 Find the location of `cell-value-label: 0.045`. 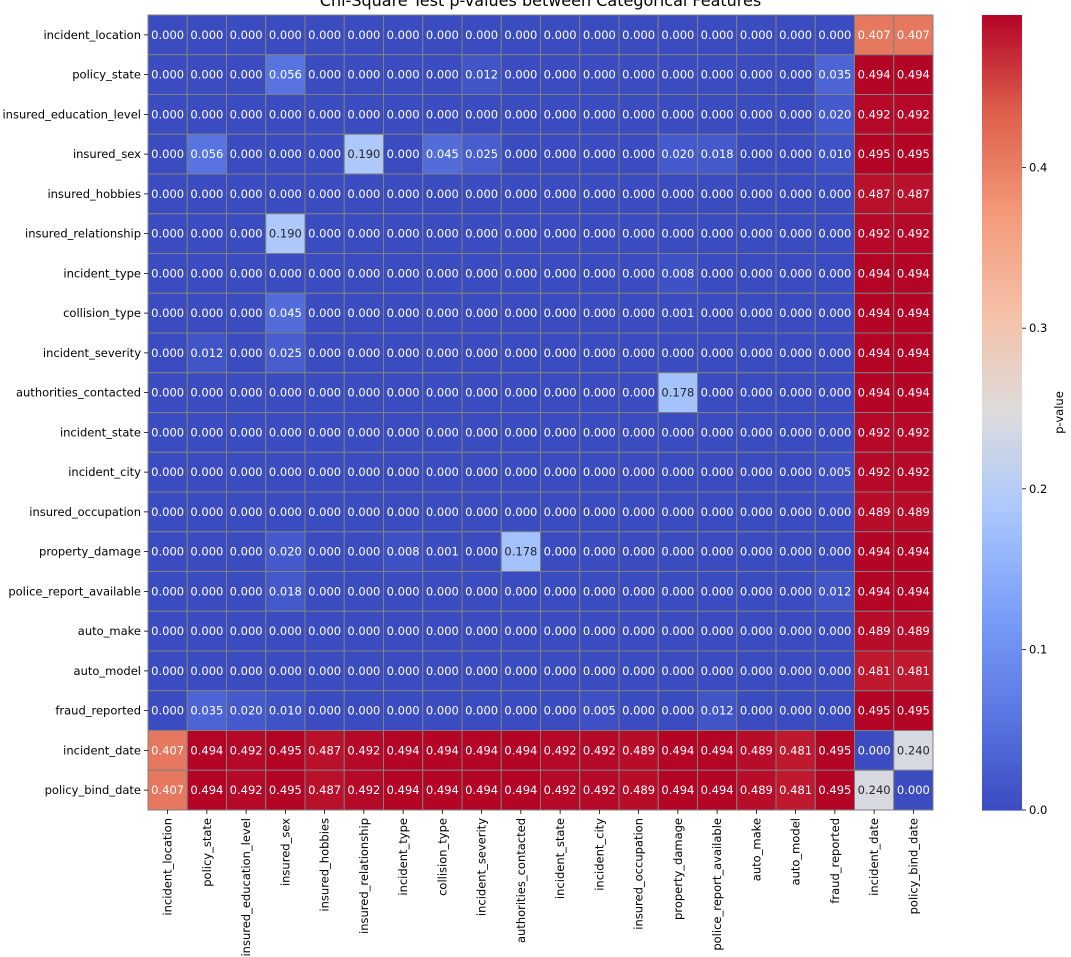

cell-value-label: 0.045 is located at coordinates (442, 154).